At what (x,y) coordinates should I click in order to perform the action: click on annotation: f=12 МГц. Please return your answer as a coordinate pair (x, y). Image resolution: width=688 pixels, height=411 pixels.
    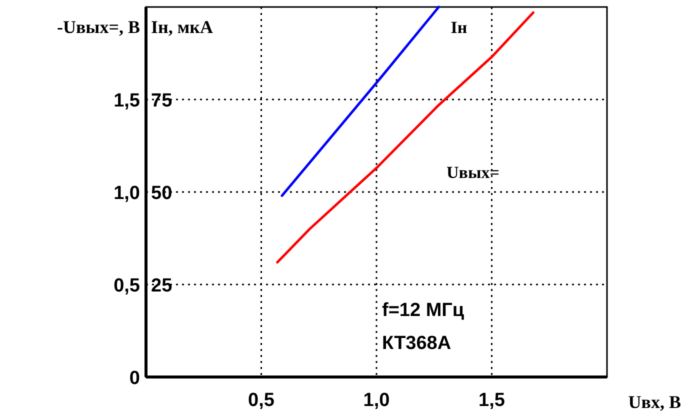
    Looking at the image, I should click on (423, 310).